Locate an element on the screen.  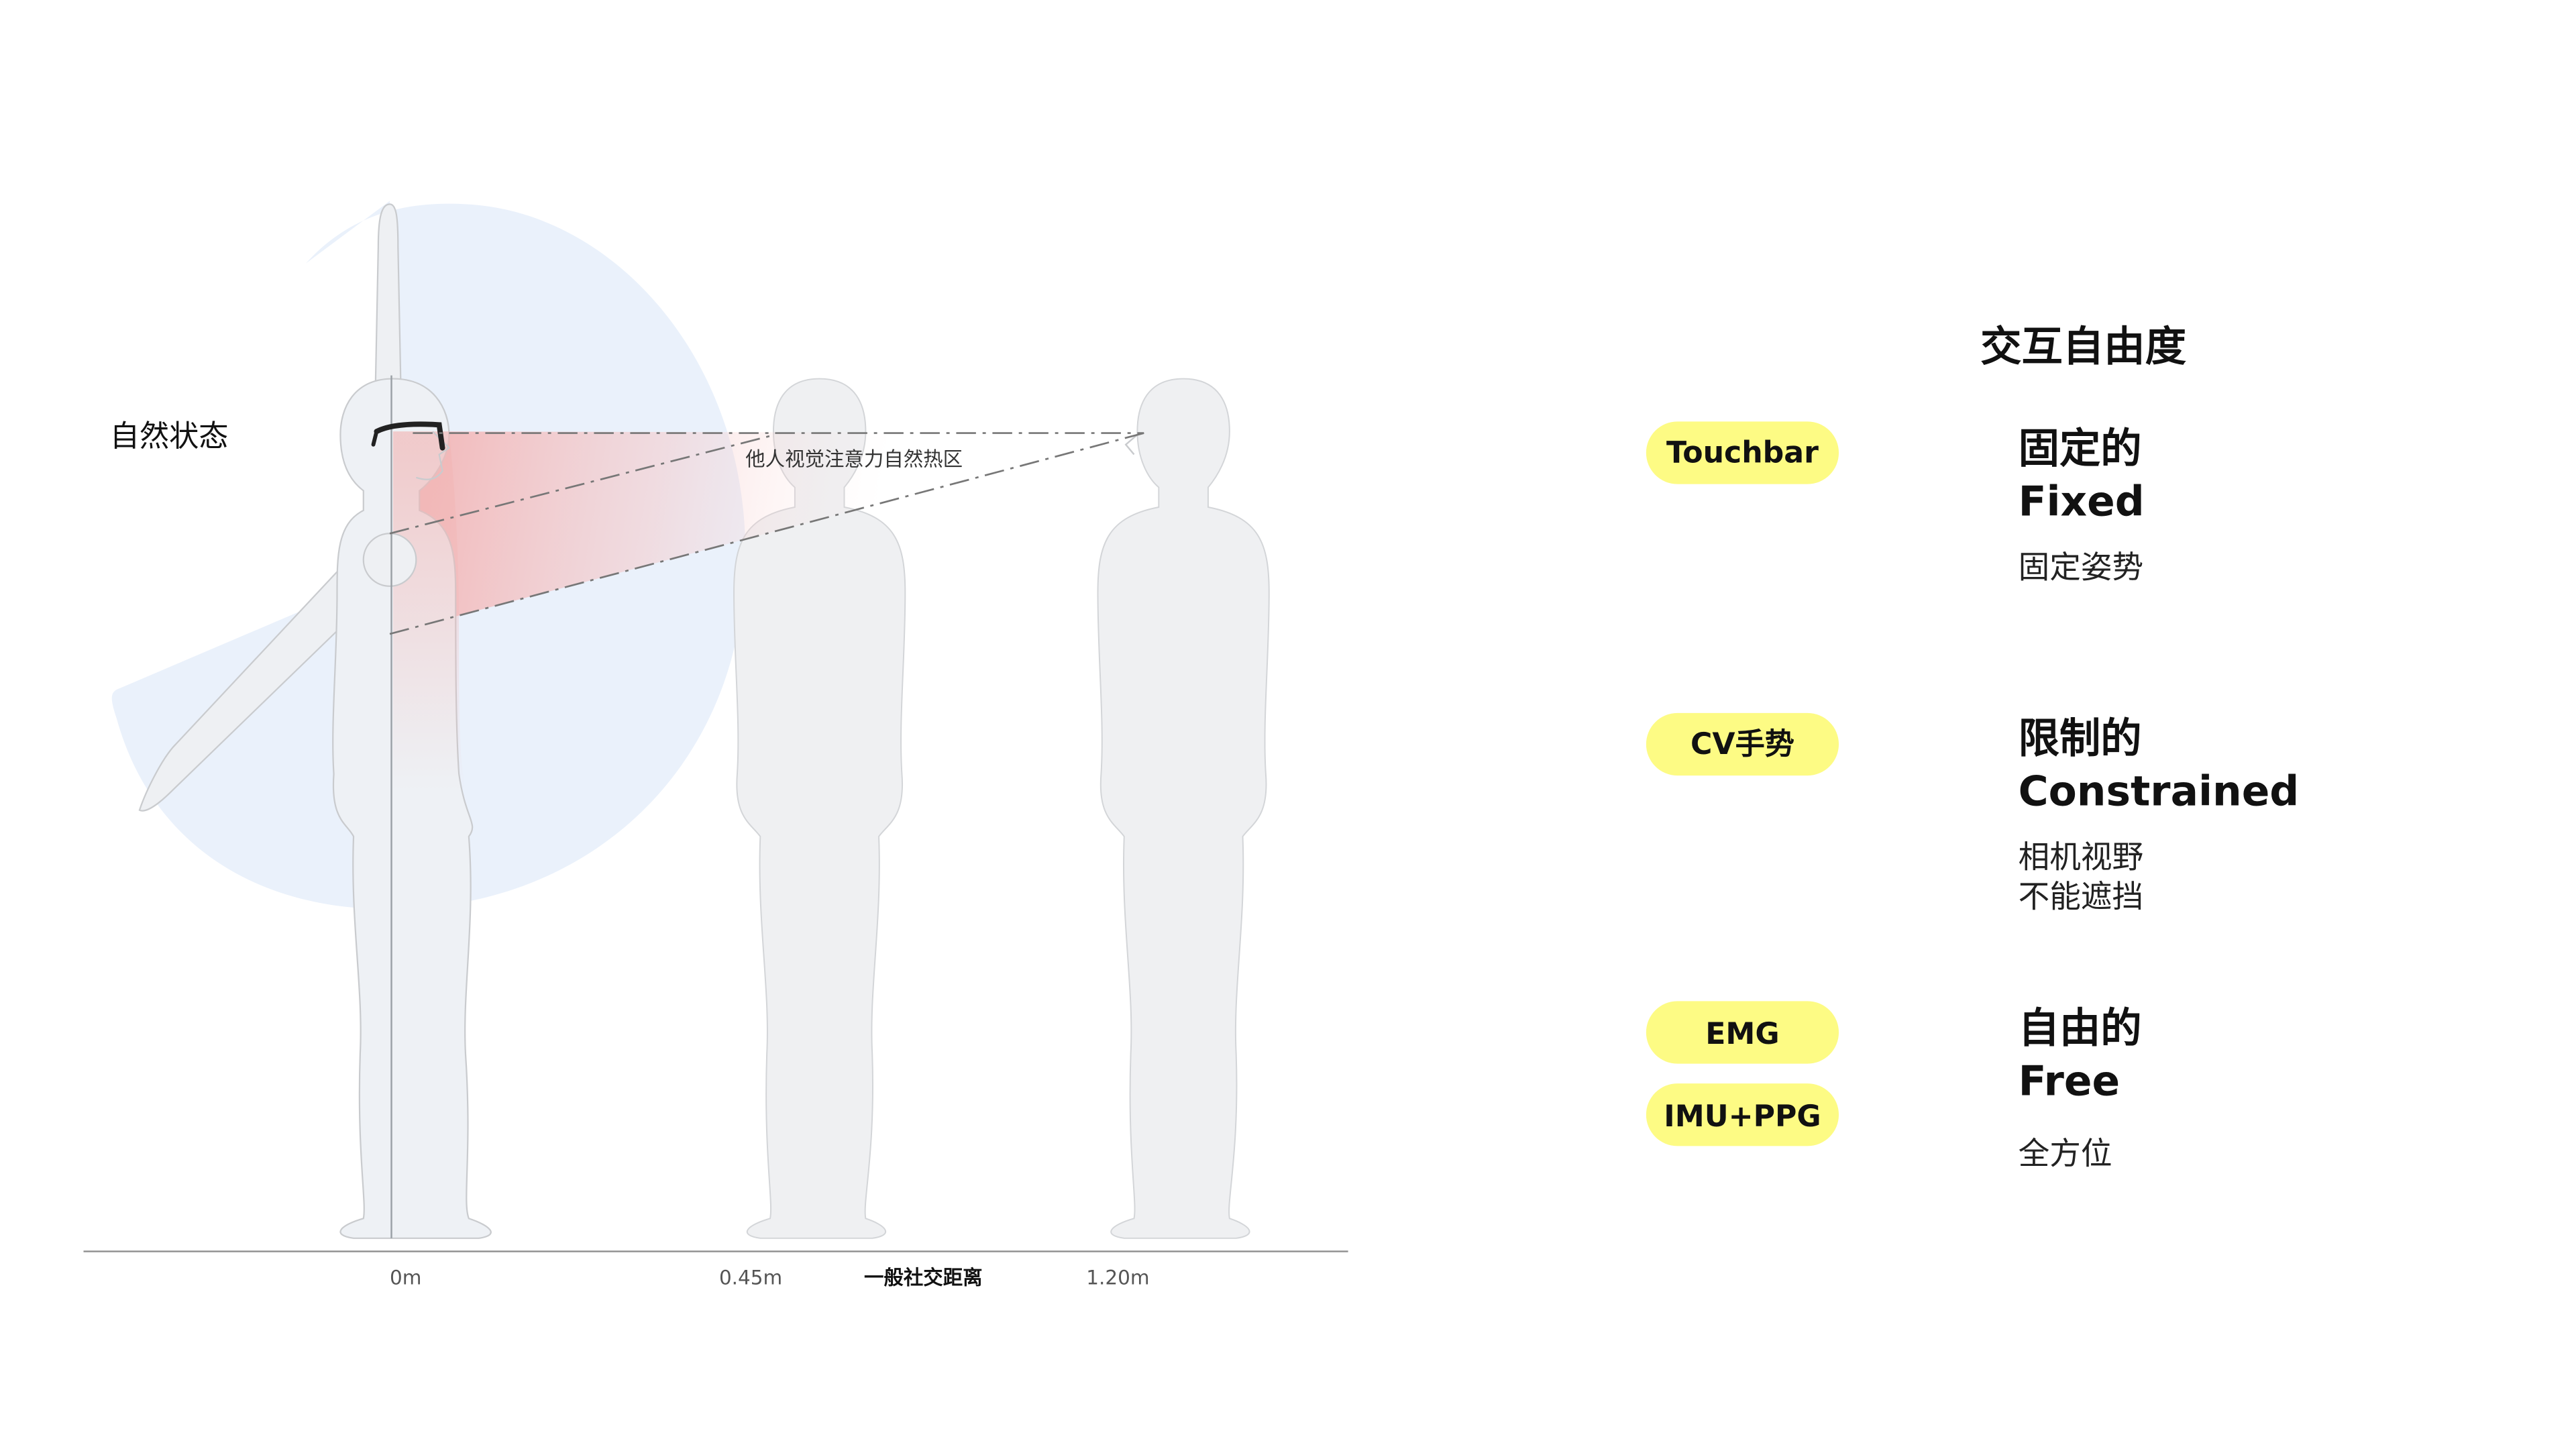
level-fixed-desc: 固定姿势 is located at coordinates (2081, 567).